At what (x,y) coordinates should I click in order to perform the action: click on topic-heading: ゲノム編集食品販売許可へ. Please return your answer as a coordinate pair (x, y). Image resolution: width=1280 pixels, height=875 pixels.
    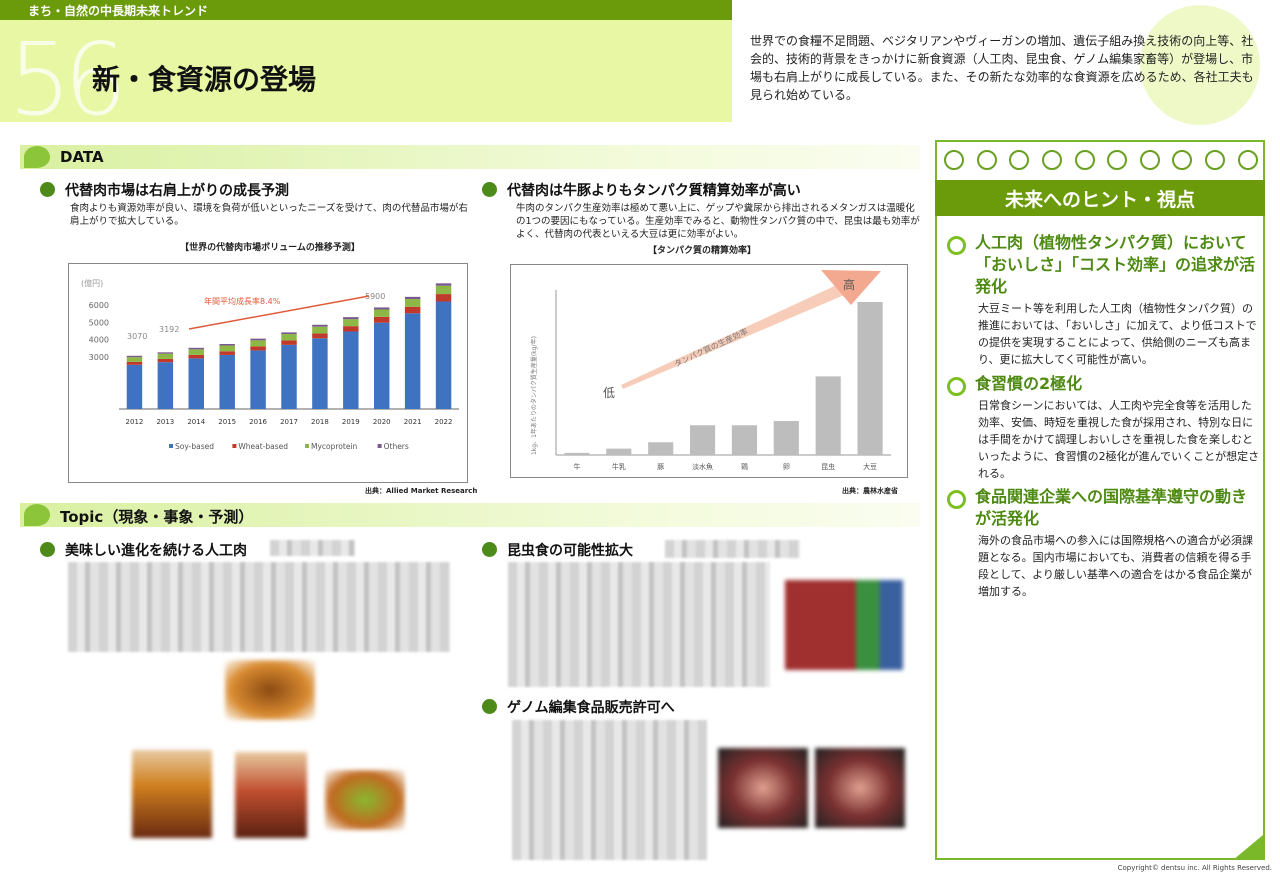
    Looking at the image, I should click on (578, 707).